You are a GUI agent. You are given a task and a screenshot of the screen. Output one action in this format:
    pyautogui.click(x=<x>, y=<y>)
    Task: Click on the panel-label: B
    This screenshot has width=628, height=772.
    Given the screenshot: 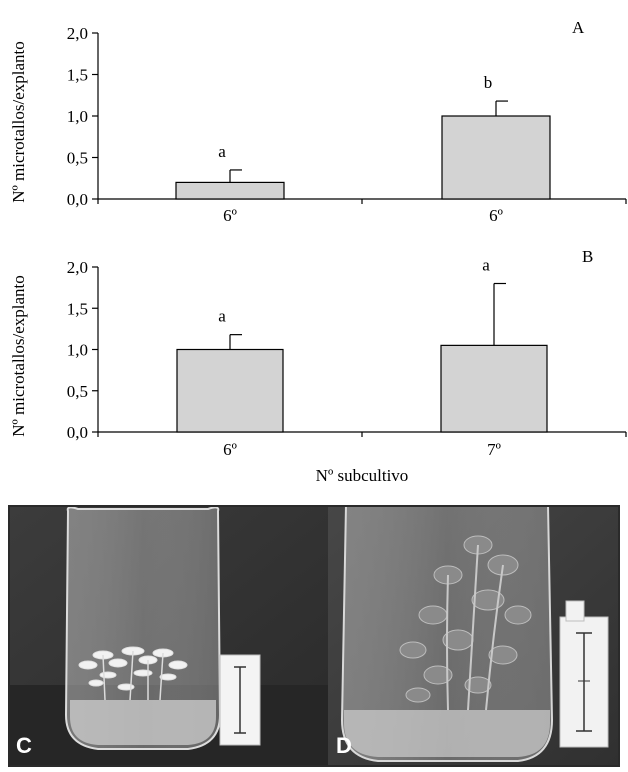 What is the action you would take?
    pyautogui.click(x=587, y=256)
    